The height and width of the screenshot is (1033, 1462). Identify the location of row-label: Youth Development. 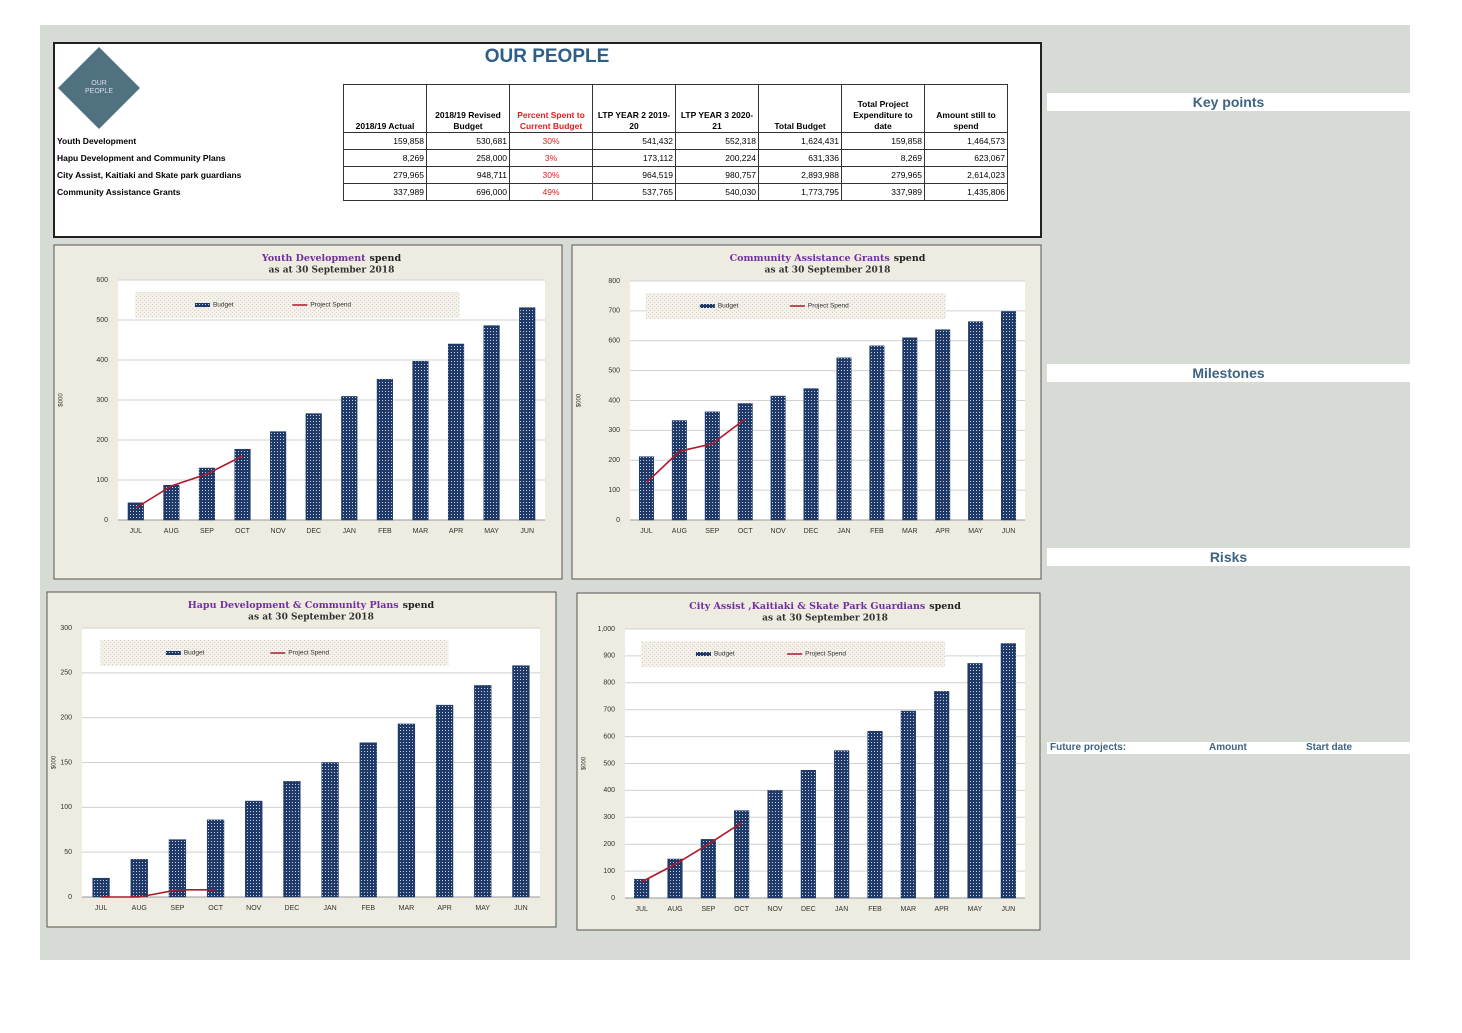
(97, 141).